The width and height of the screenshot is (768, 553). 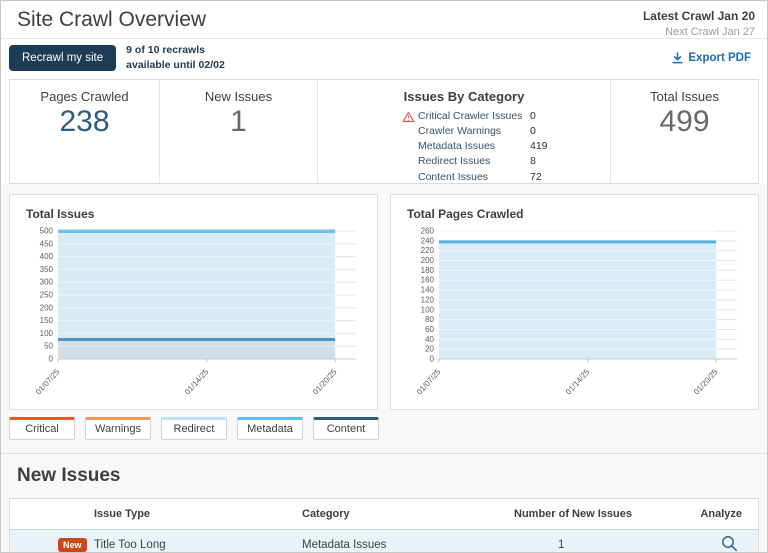 I want to click on svg-text: 450, so click(x=47, y=243).